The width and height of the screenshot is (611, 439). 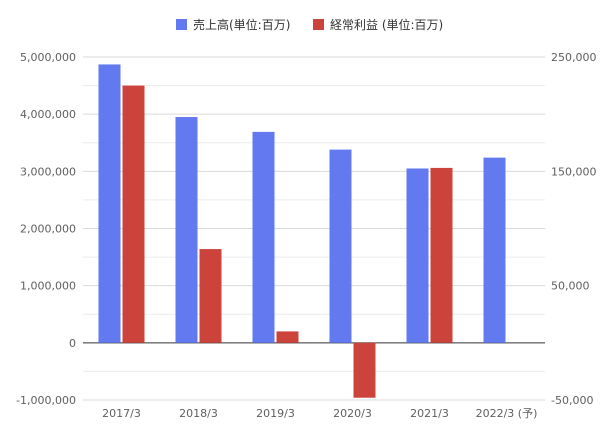 I want to click on category-label: 2018/3, so click(x=198, y=413).